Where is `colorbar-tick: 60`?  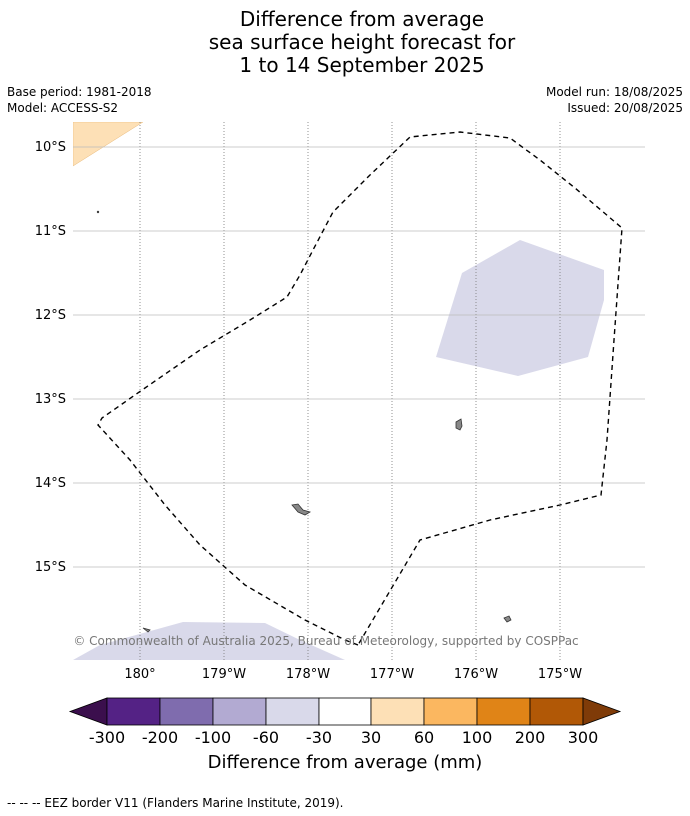
colorbar-tick: 60 is located at coordinates (424, 737).